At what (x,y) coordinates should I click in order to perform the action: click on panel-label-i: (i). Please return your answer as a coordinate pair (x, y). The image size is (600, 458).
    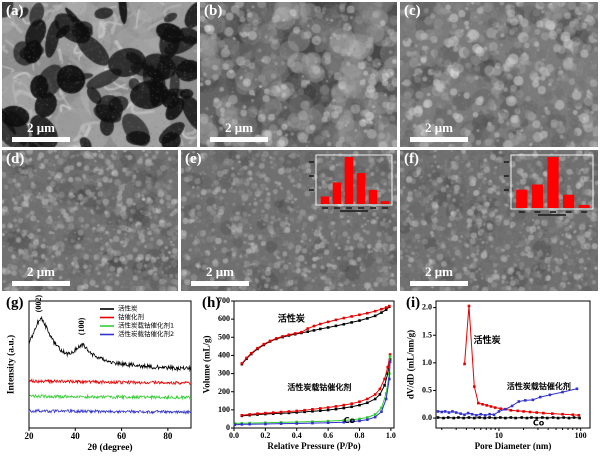
    Looking at the image, I should click on (413, 303).